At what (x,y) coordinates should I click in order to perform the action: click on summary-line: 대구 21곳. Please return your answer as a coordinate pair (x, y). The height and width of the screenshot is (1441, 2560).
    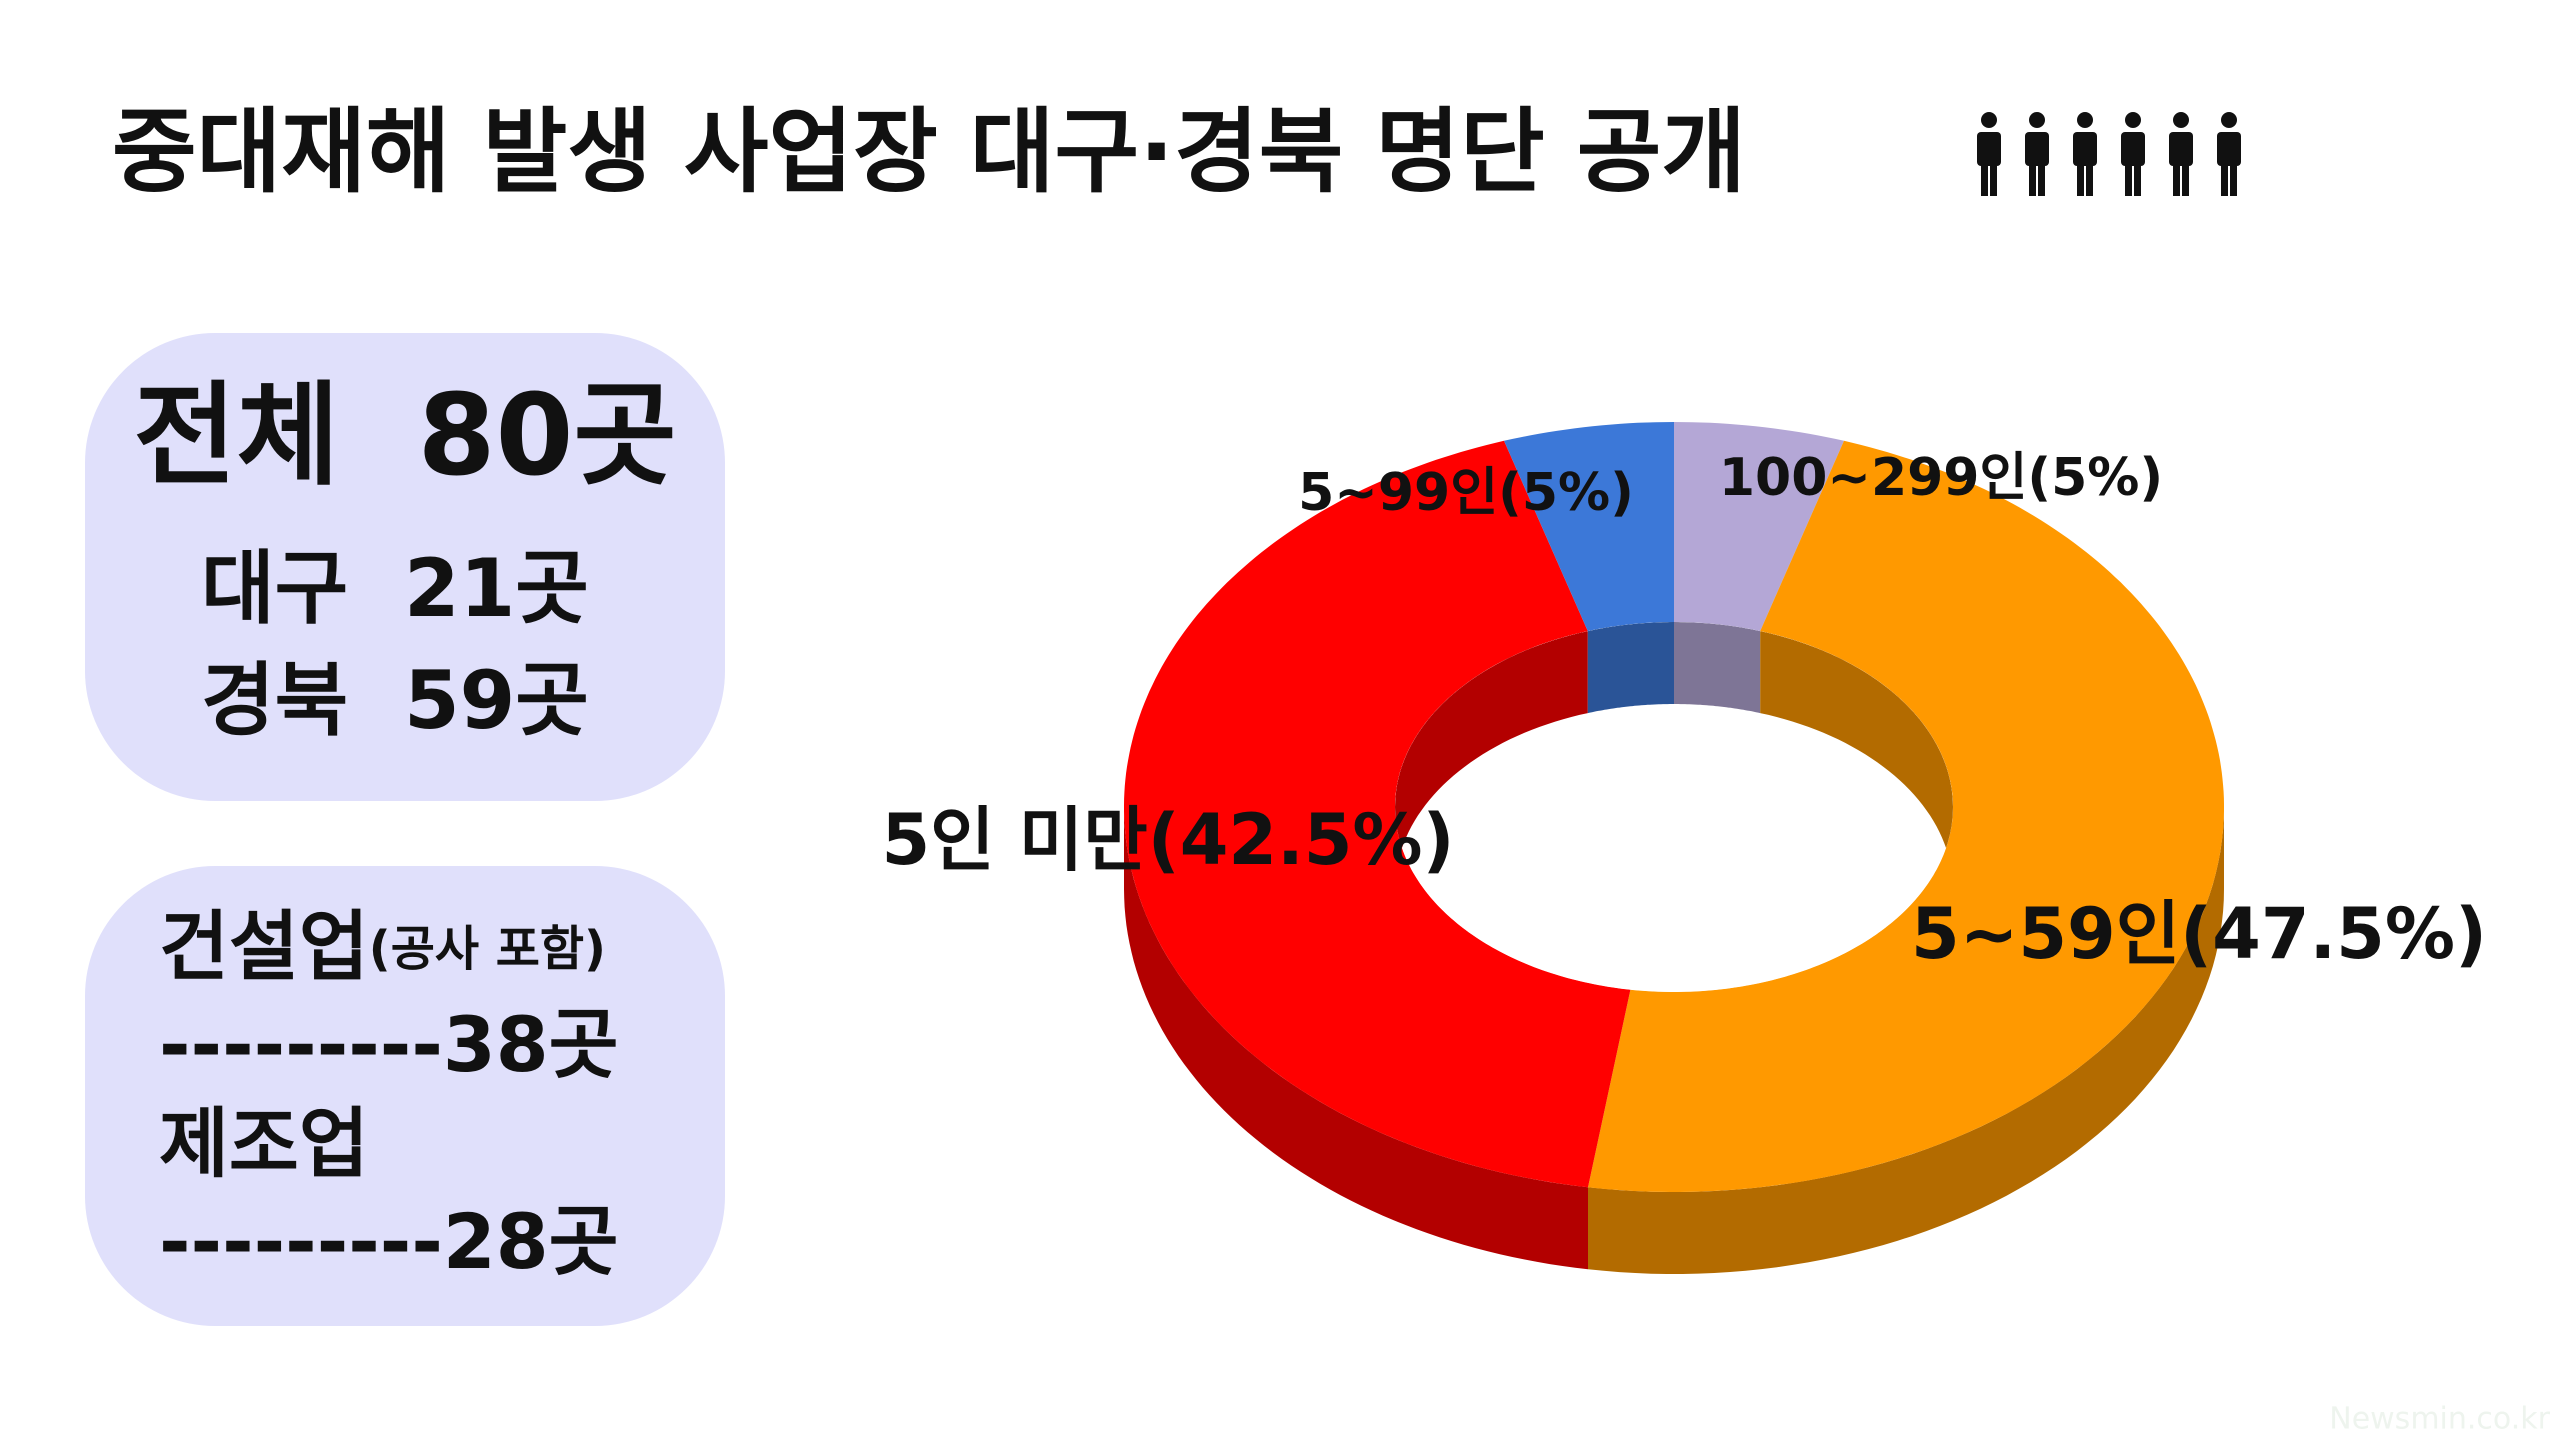
    Looking at the image, I should click on (395, 588).